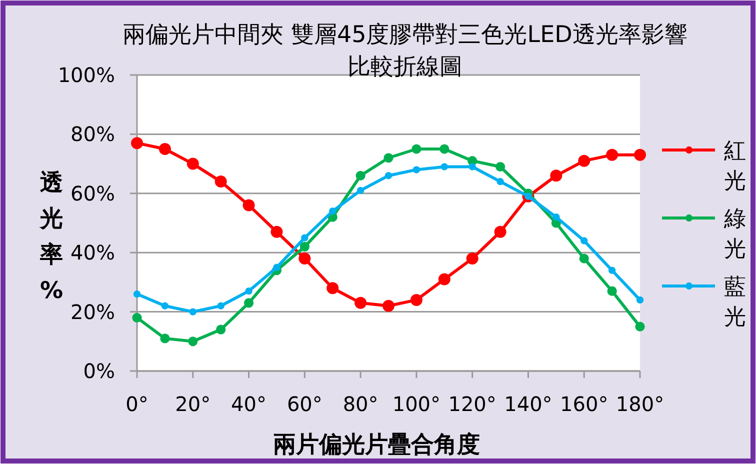 This screenshot has height=464, width=756. I want to click on y-tick-label: 60%, so click(92, 193).